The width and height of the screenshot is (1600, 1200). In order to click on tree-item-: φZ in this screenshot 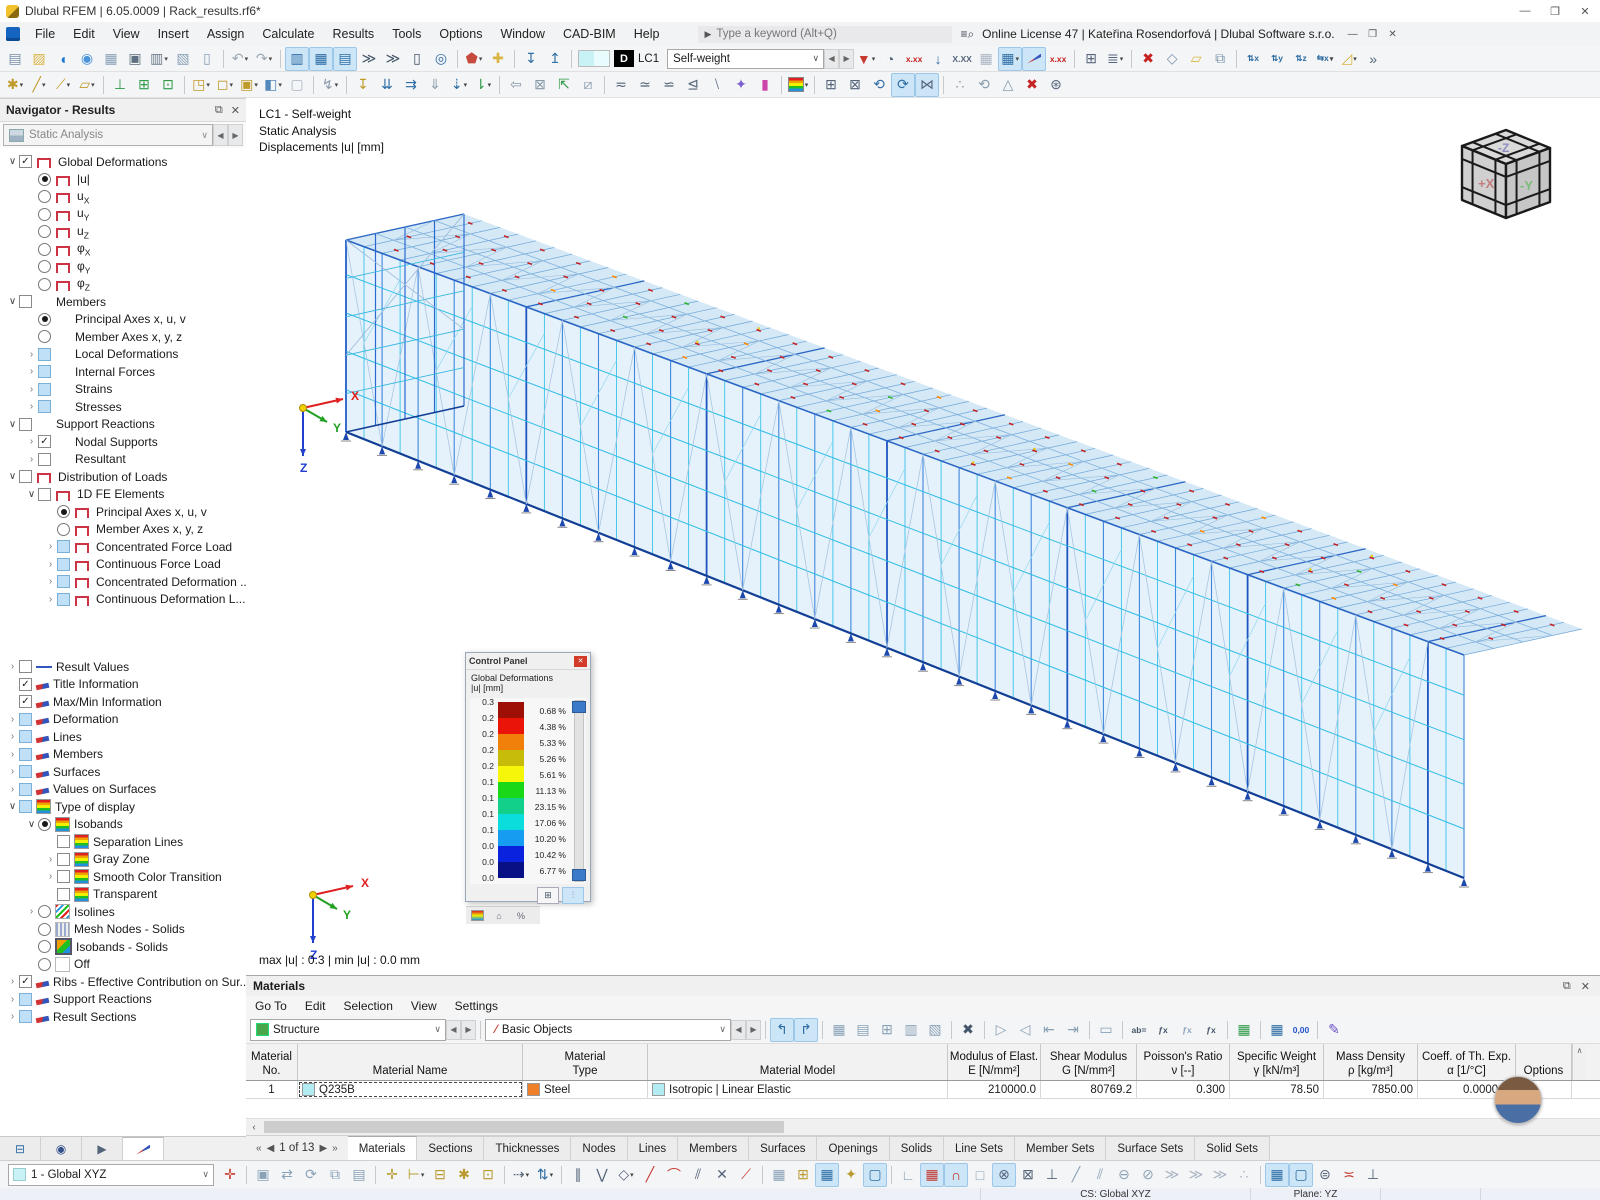, I will do `click(123, 285)`.